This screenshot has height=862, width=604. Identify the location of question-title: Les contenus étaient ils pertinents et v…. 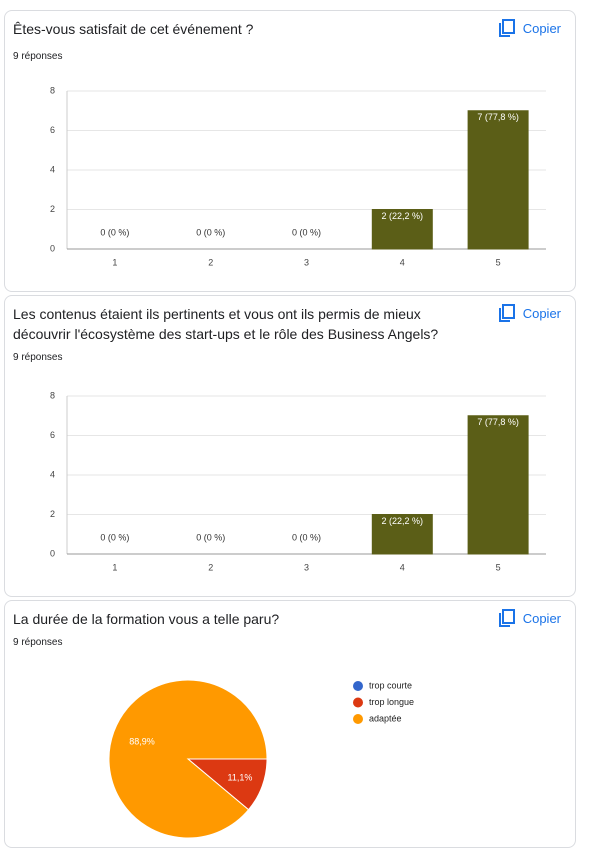
(226, 324).